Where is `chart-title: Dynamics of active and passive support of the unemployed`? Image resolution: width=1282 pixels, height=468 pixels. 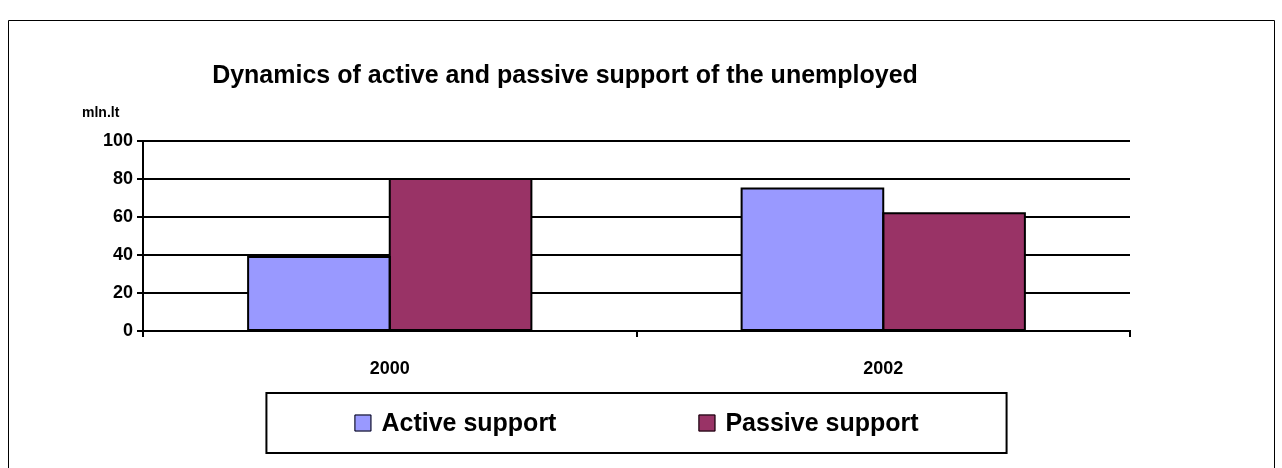
chart-title: Dynamics of active and passive support of the unemployed is located at coordinates (565, 73).